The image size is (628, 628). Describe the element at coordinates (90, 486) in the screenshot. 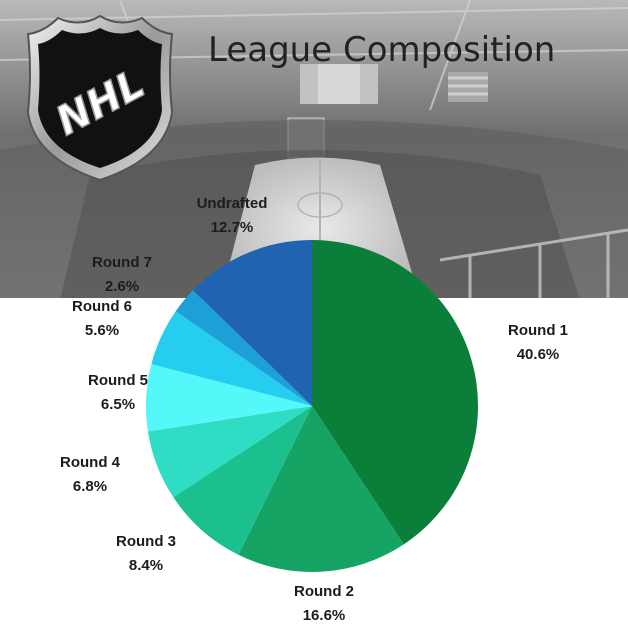

I see `slice-value-round-4: 6.8%` at that location.